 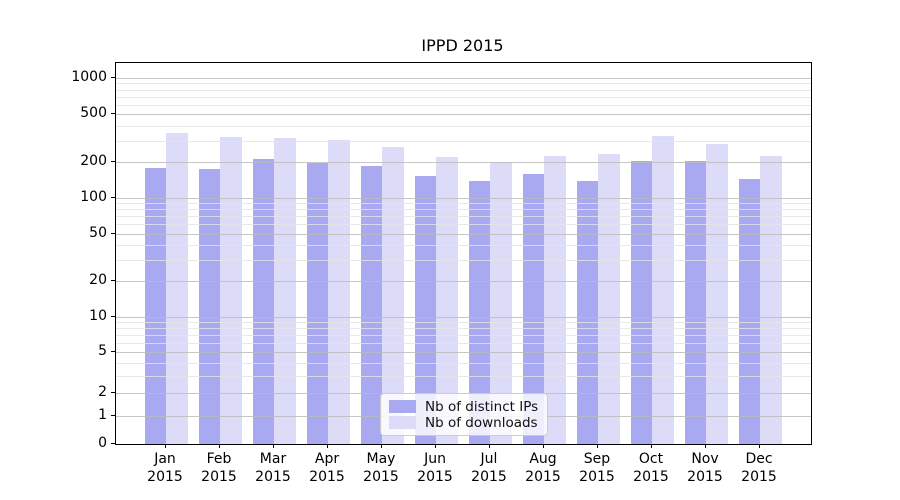 What do you see at coordinates (695, 302) in the screenshot?
I see `bar-distinct-ips-nov` at bounding box center [695, 302].